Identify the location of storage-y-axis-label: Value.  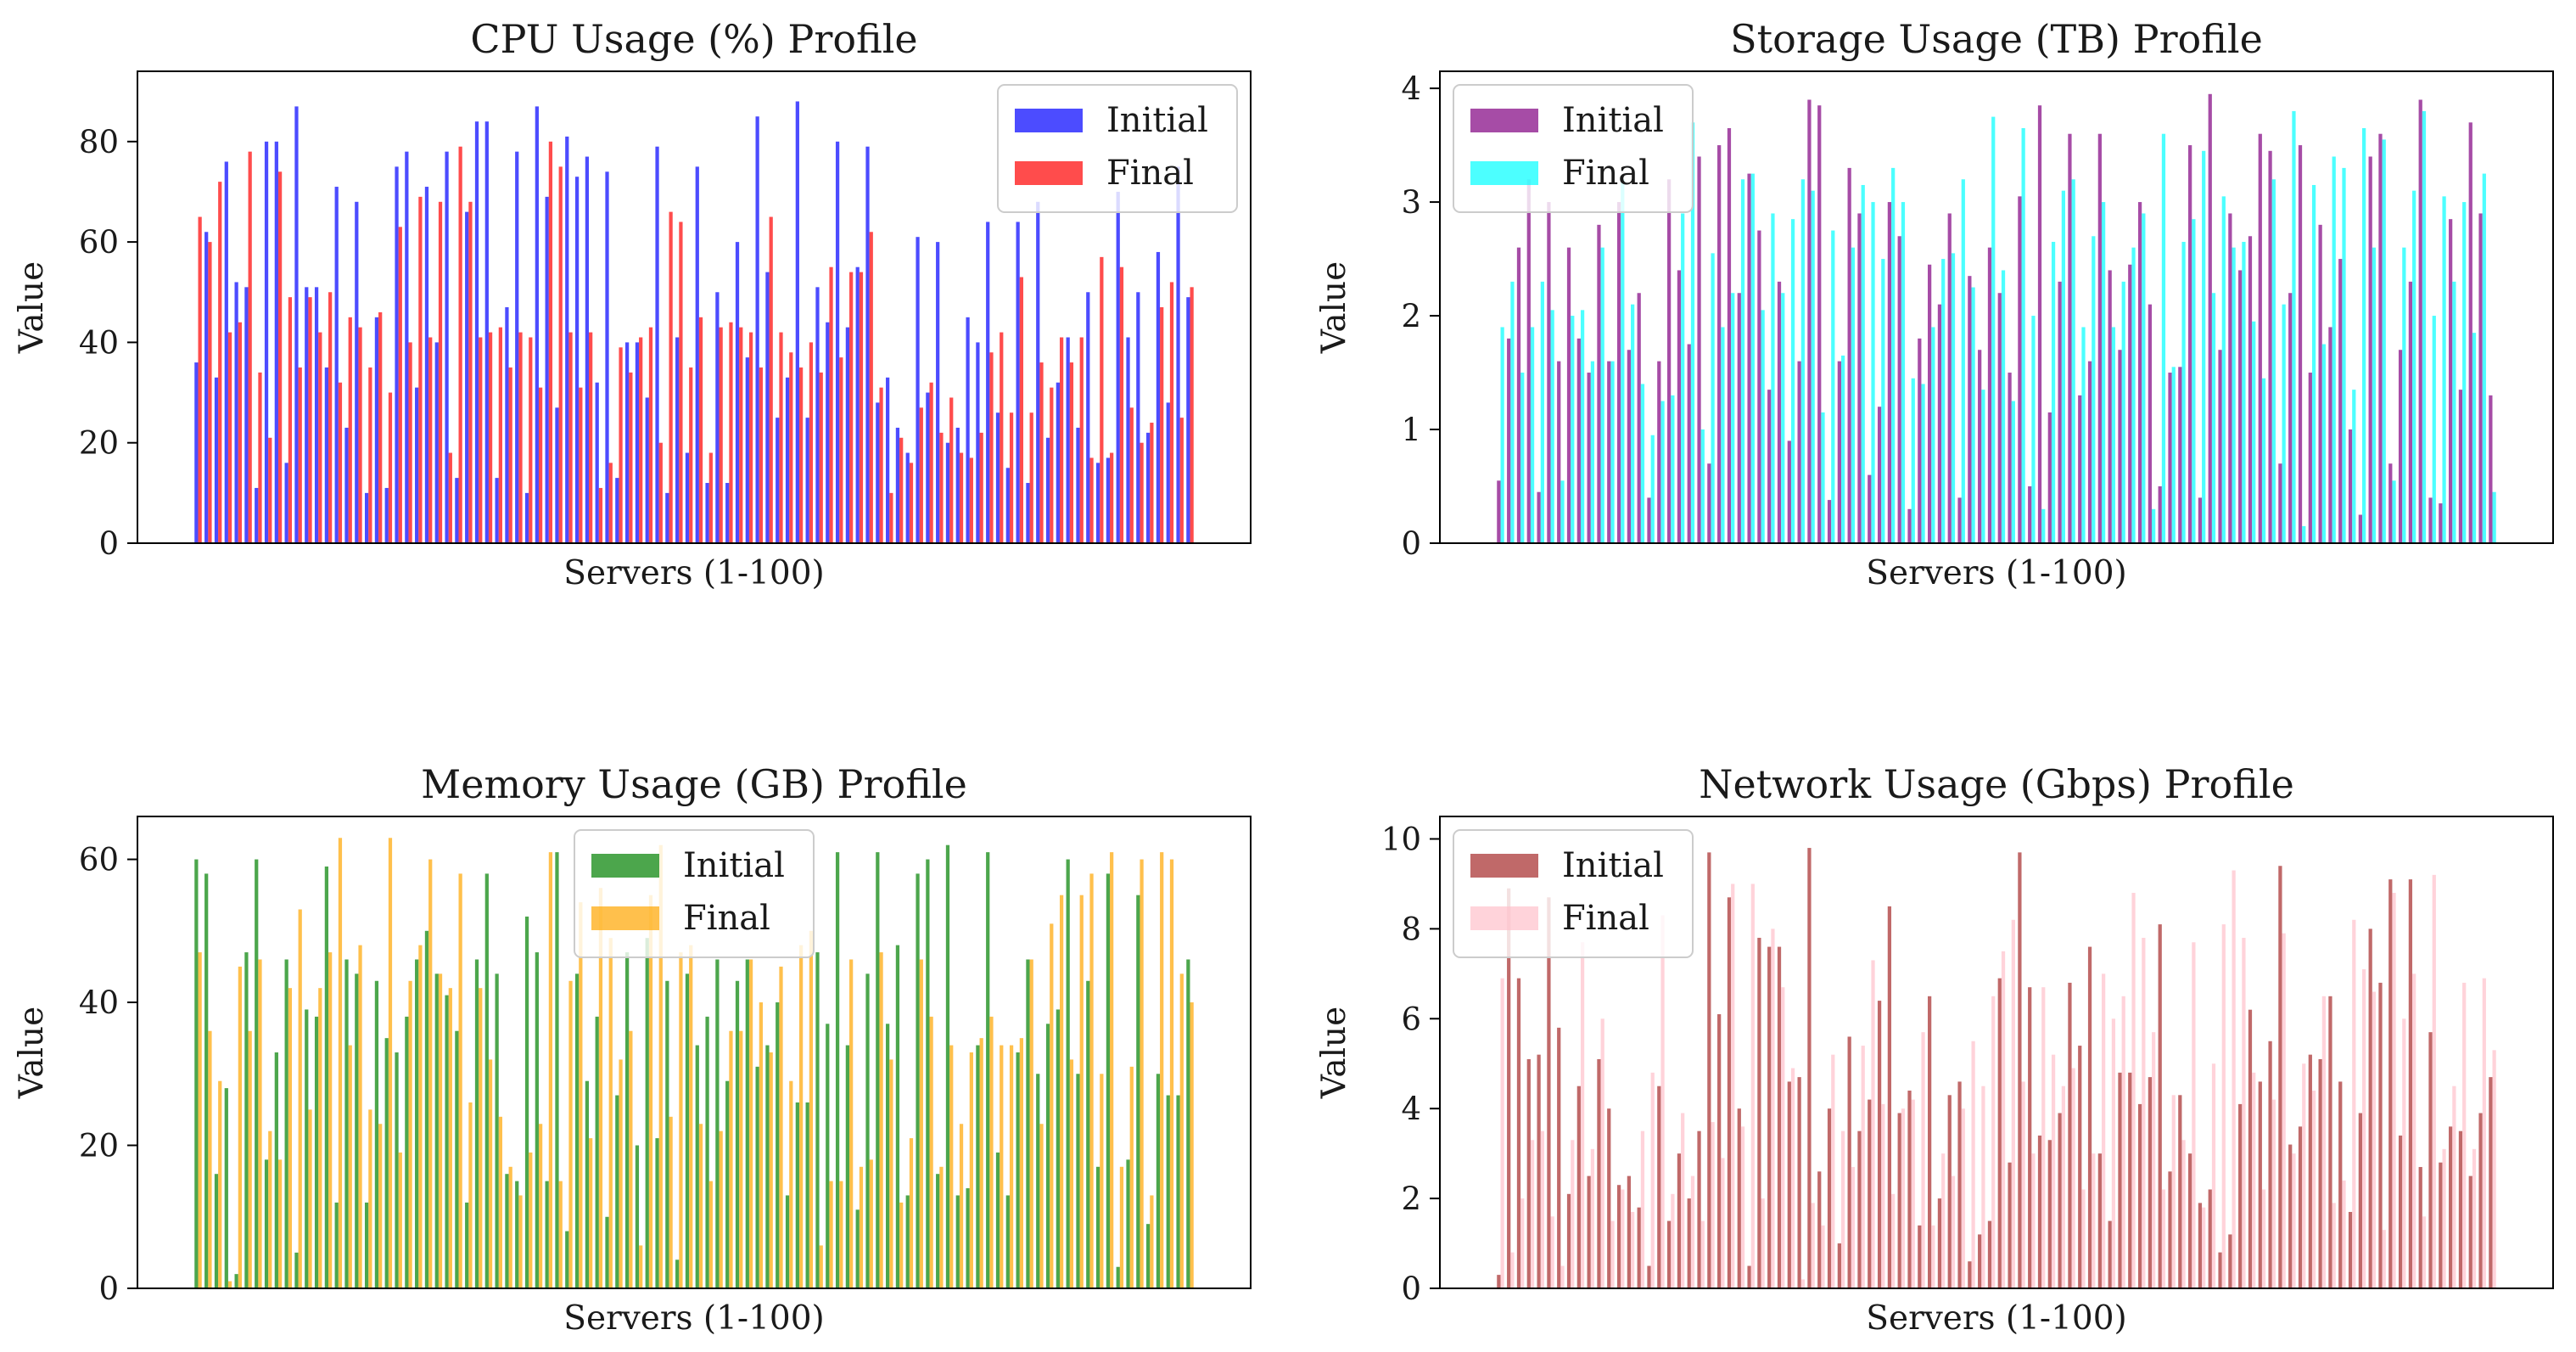
(1334, 308).